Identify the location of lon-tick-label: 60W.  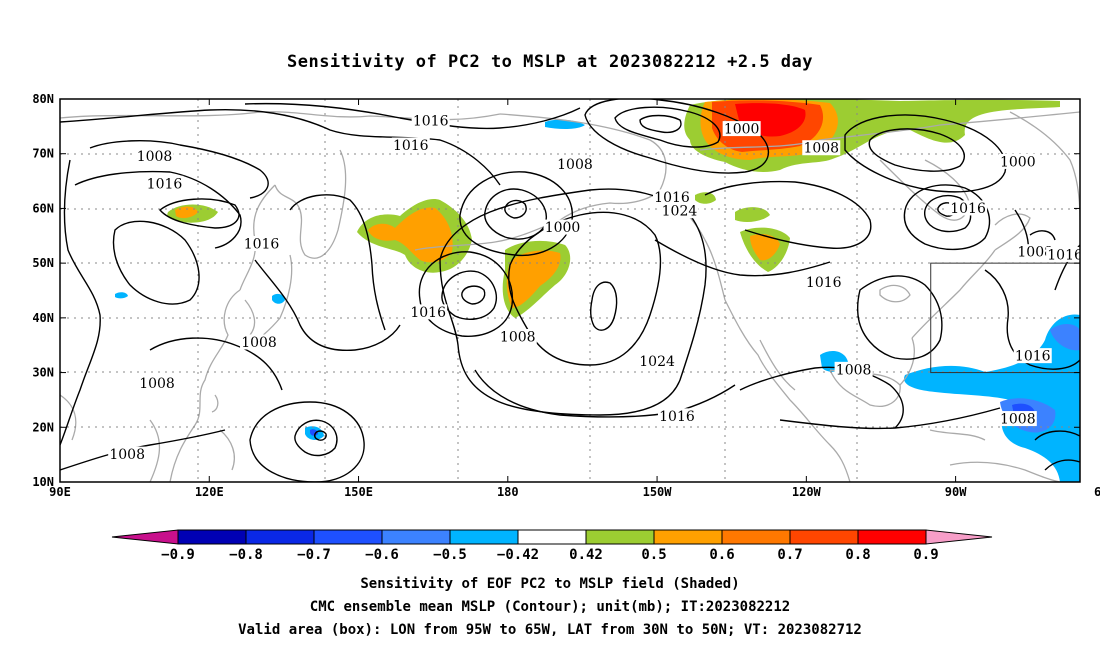
(1097, 492).